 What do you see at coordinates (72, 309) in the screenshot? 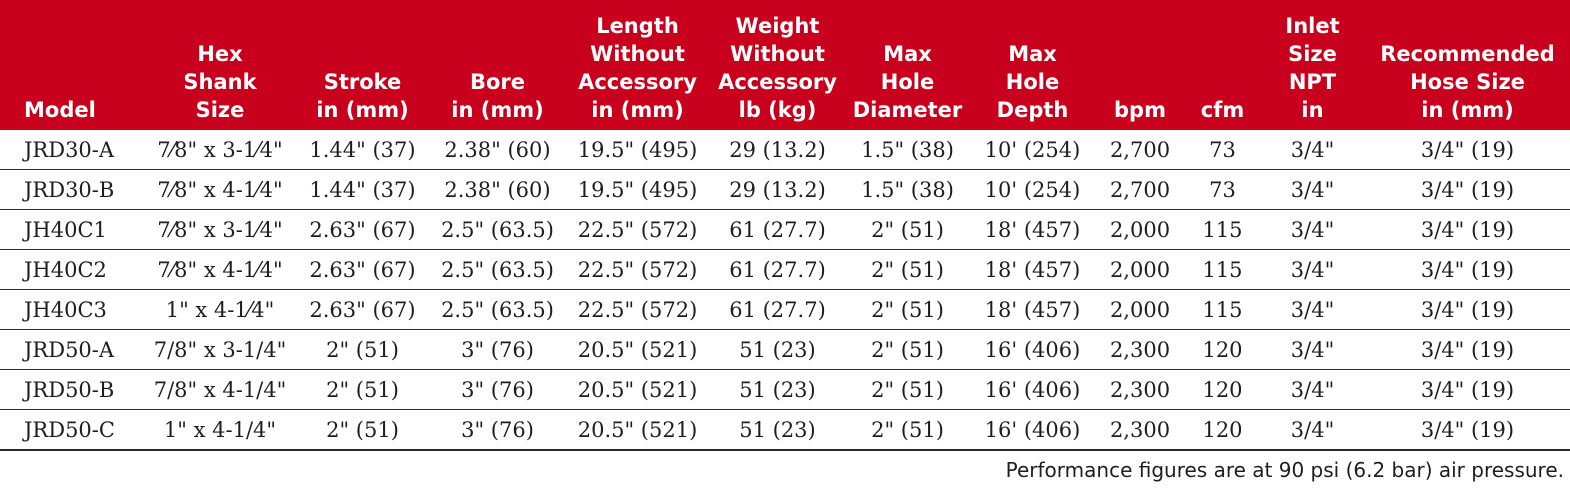
I see `cell-model: JH40C3` at bounding box center [72, 309].